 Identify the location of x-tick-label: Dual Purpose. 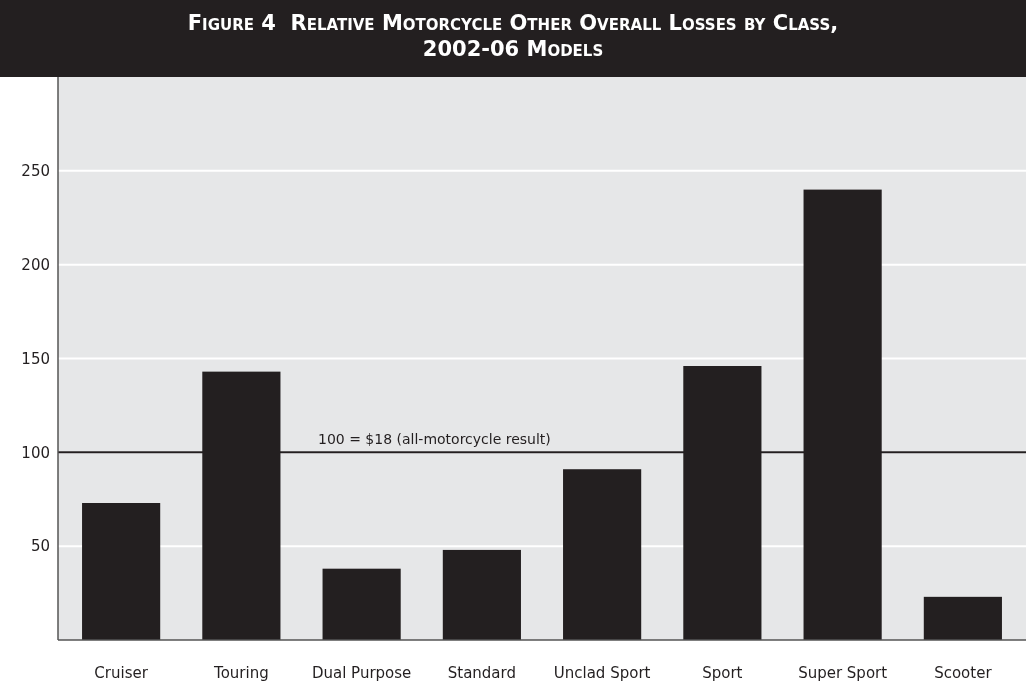
(361, 673).